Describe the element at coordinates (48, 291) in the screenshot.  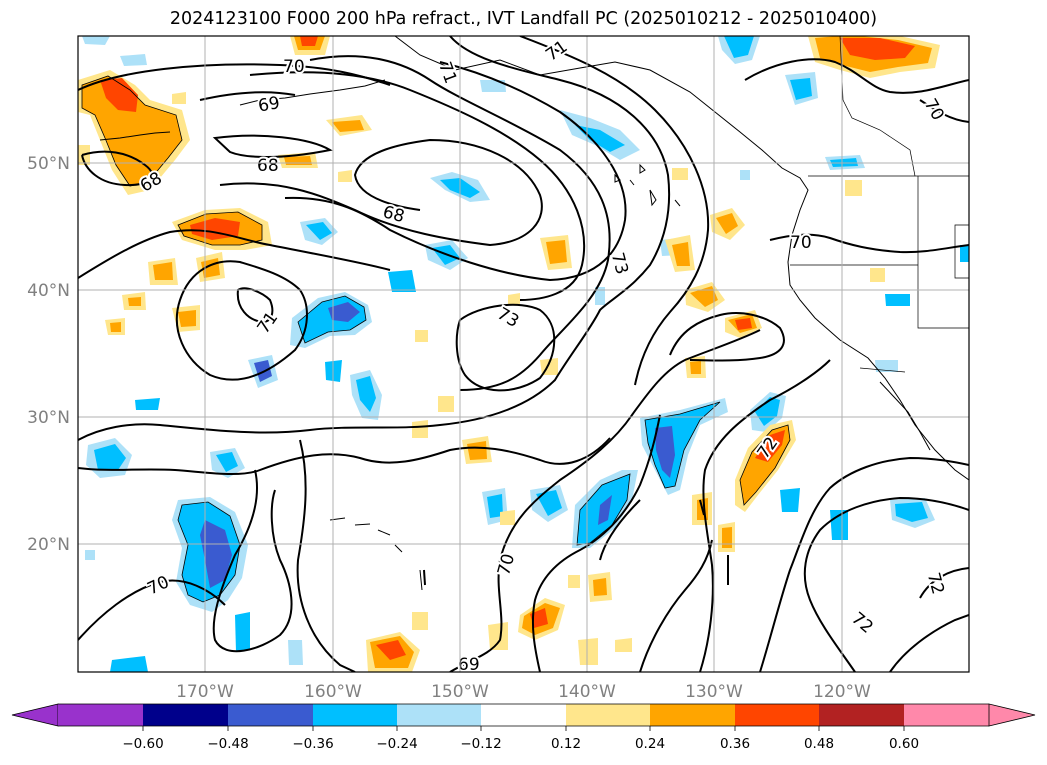
I see `lat-tick-label: 40°N` at that location.